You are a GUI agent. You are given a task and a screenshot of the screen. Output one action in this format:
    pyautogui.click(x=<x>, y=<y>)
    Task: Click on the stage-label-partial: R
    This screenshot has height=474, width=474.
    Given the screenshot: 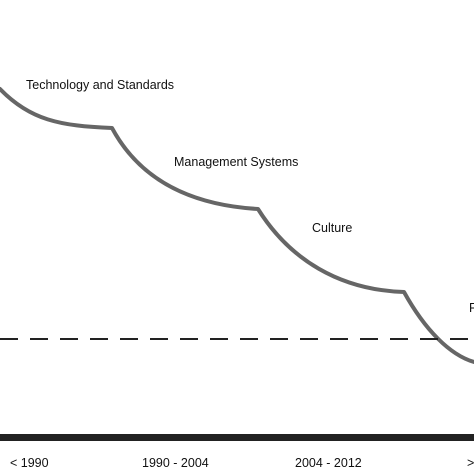 What is the action you would take?
    pyautogui.click(x=471, y=308)
    